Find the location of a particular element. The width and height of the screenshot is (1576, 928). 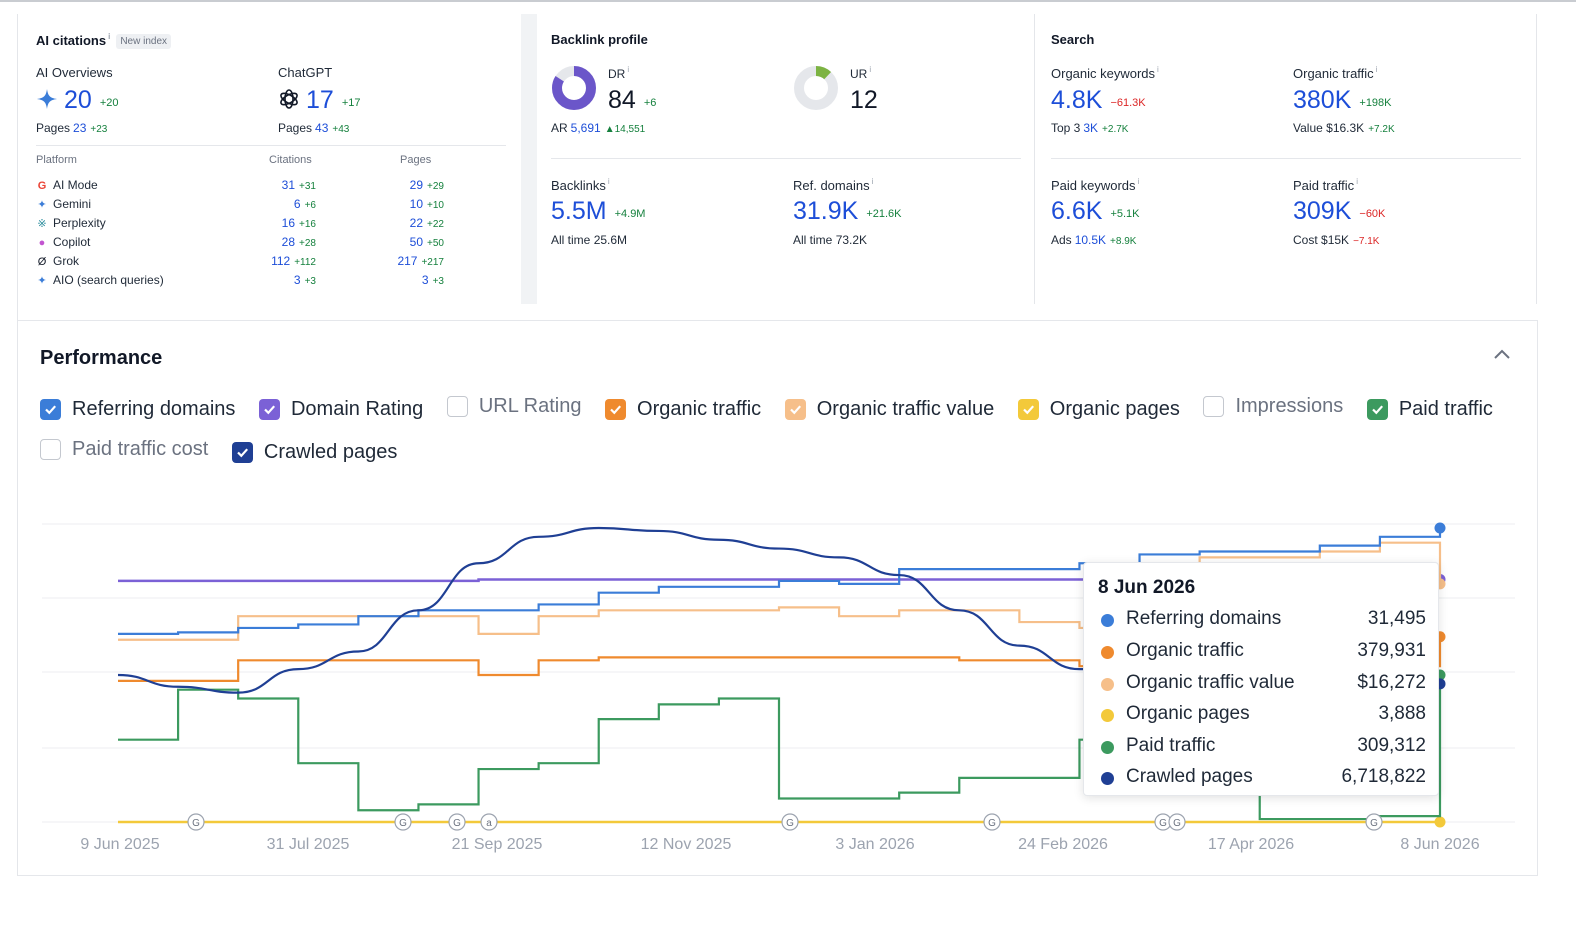

series-line-referring-domains is located at coordinates (780, 581).